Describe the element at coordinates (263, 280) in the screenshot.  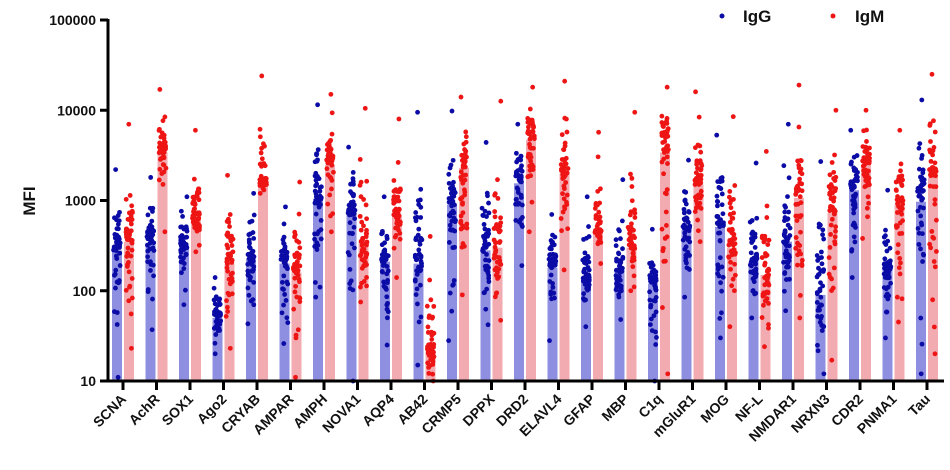
I see `bar-igm` at that location.